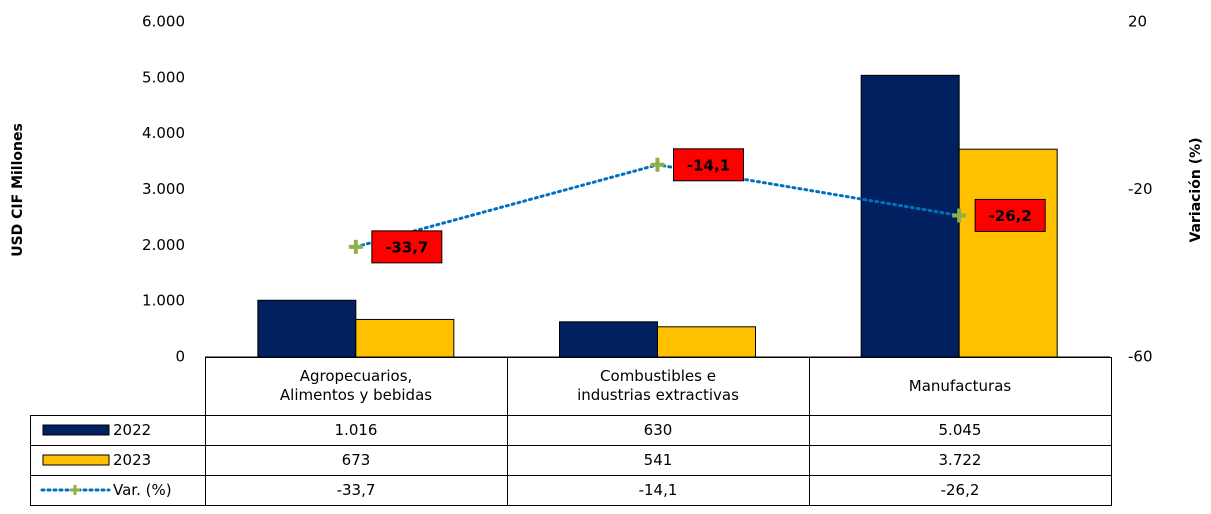  What do you see at coordinates (18, 190) in the screenshot?
I see `y-axis-label: USD CIF Millones` at bounding box center [18, 190].